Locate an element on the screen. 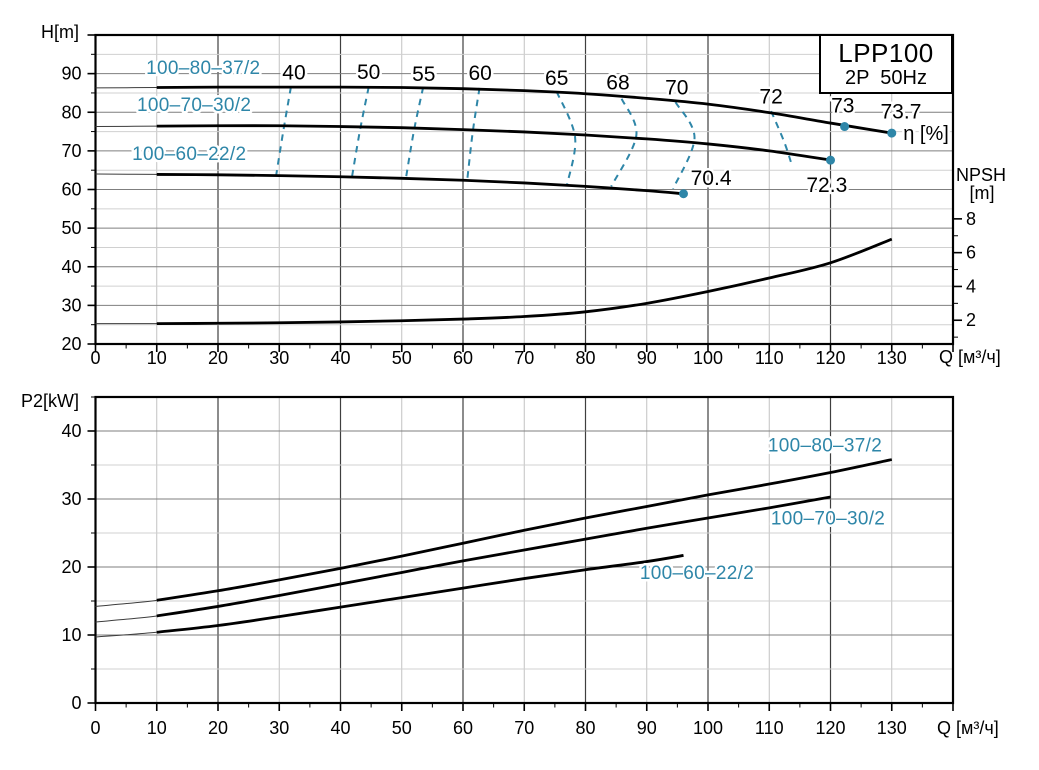 This screenshot has height=770, width=1039. eta-axis-label: η [%] is located at coordinates (926, 134).